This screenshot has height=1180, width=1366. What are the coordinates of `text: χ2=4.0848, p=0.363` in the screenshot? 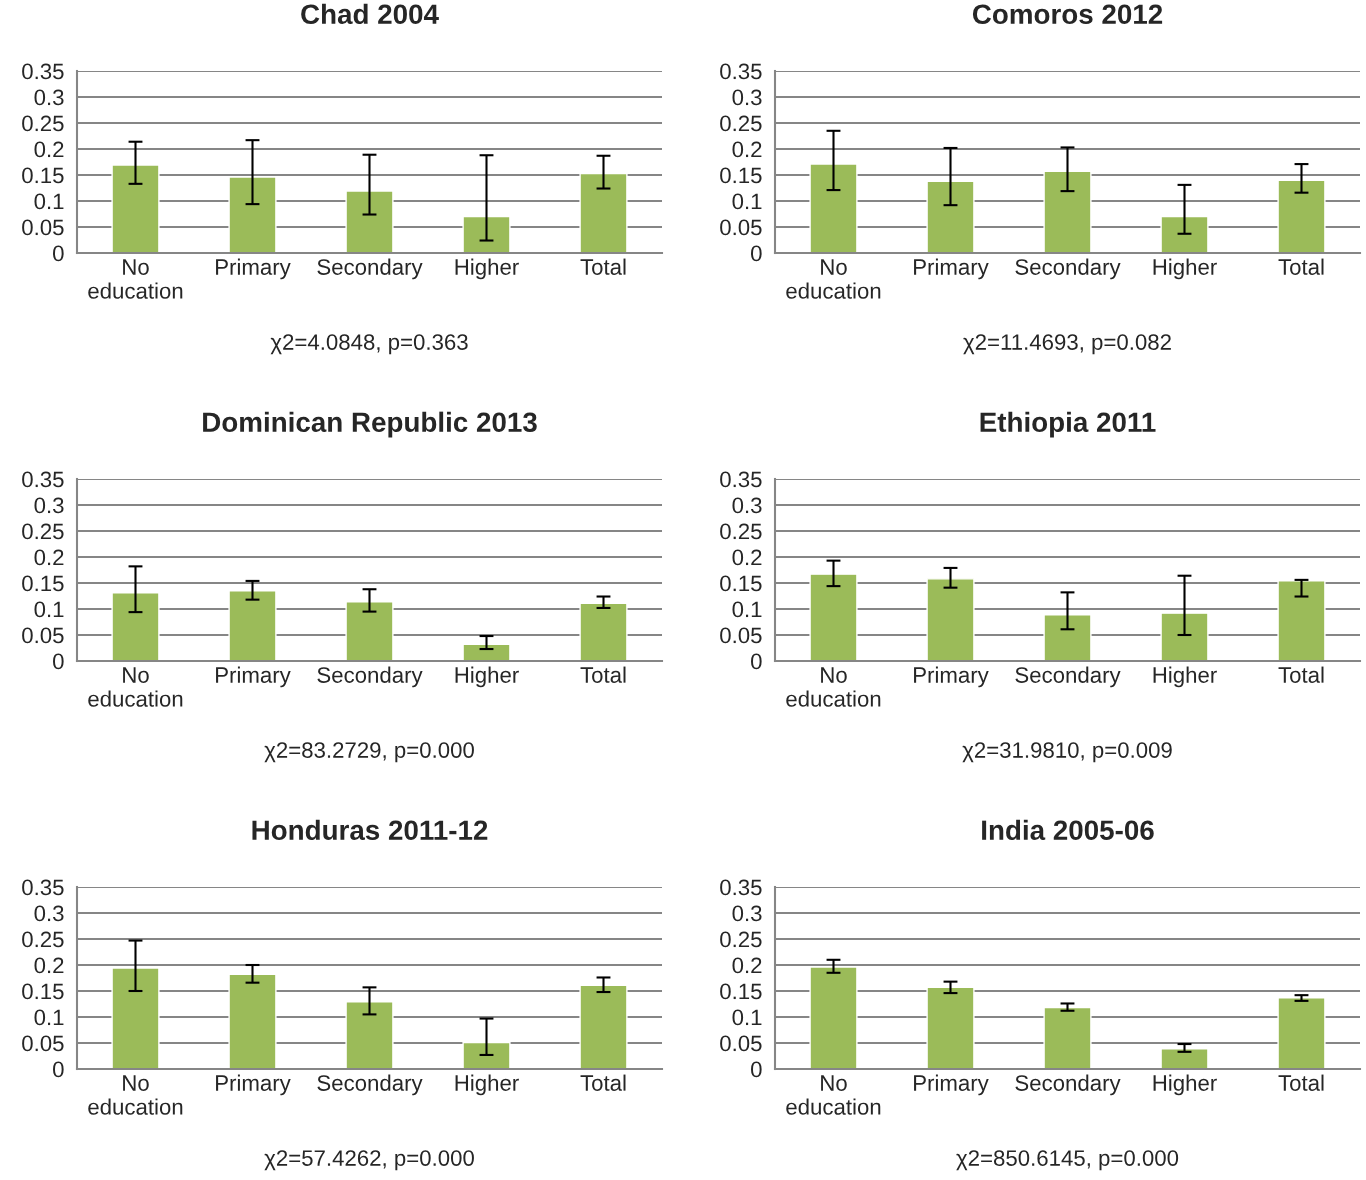 It's located at (369, 344).